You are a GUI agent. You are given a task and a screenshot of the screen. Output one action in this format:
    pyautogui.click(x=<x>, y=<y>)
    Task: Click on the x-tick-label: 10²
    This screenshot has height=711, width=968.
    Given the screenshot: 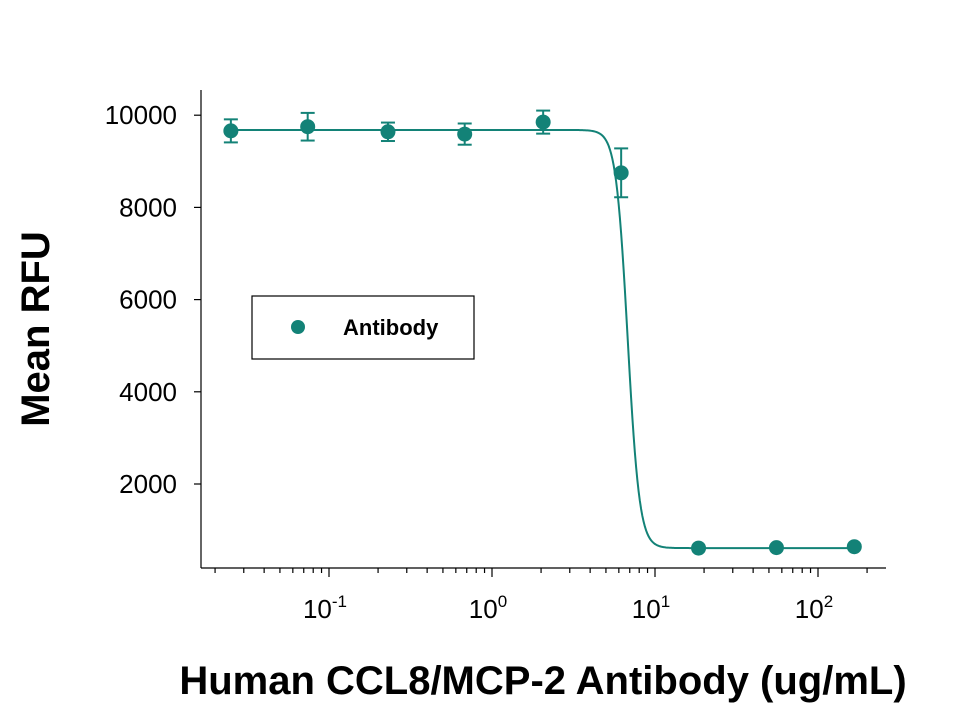 What is the action you would take?
    pyautogui.click(x=814, y=608)
    